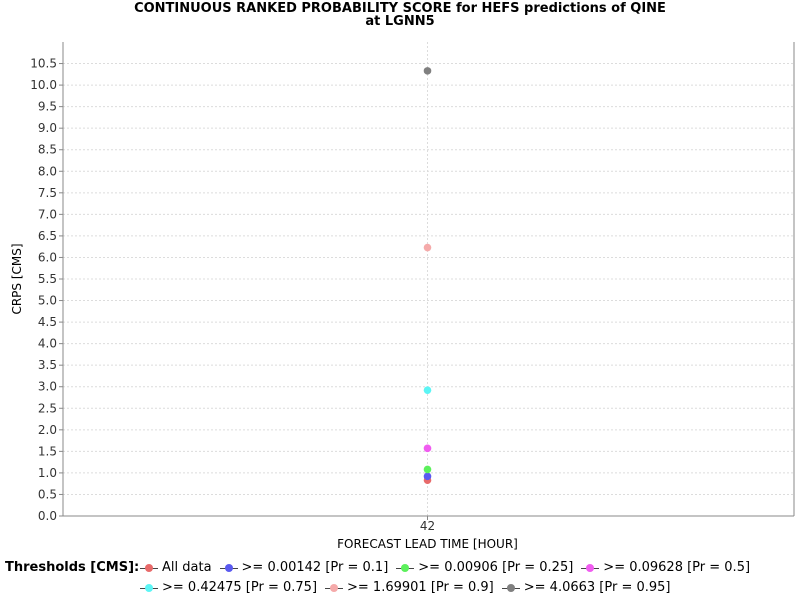 The height and width of the screenshot is (600, 800). I want to click on y-tick-label: 9.5, so click(47, 107).